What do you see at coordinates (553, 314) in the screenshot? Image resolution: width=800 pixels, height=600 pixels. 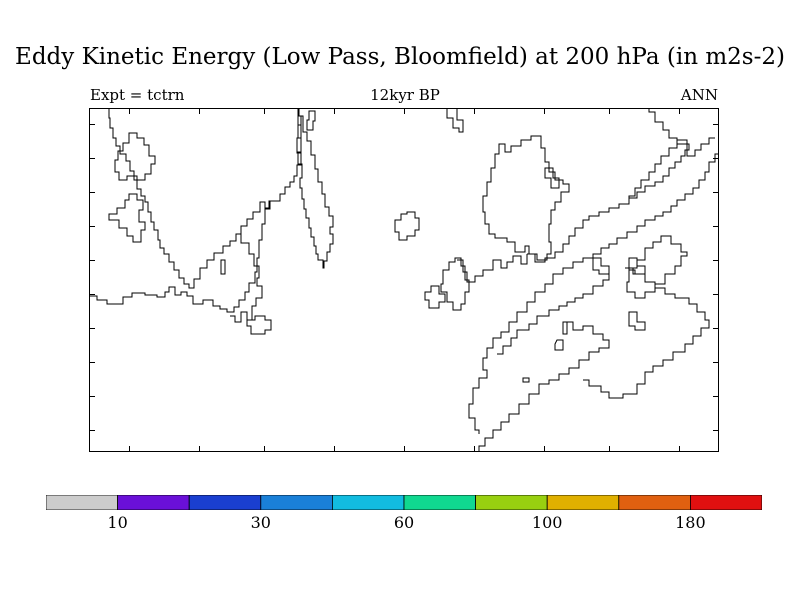 I see `coastline-alaska` at bounding box center [553, 314].